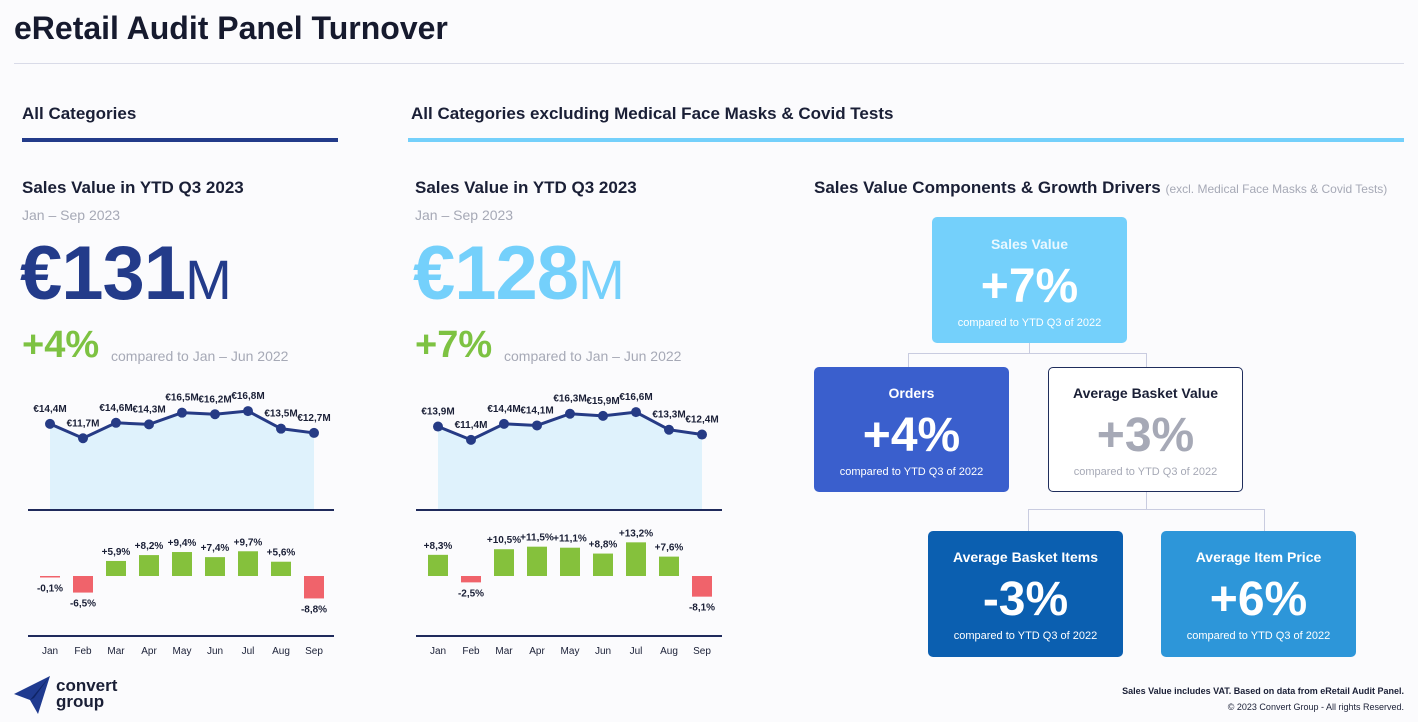 The width and height of the screenshot is (1418, 722). I want to click on panel-1-sales-value: €131M, so click(126, 274).